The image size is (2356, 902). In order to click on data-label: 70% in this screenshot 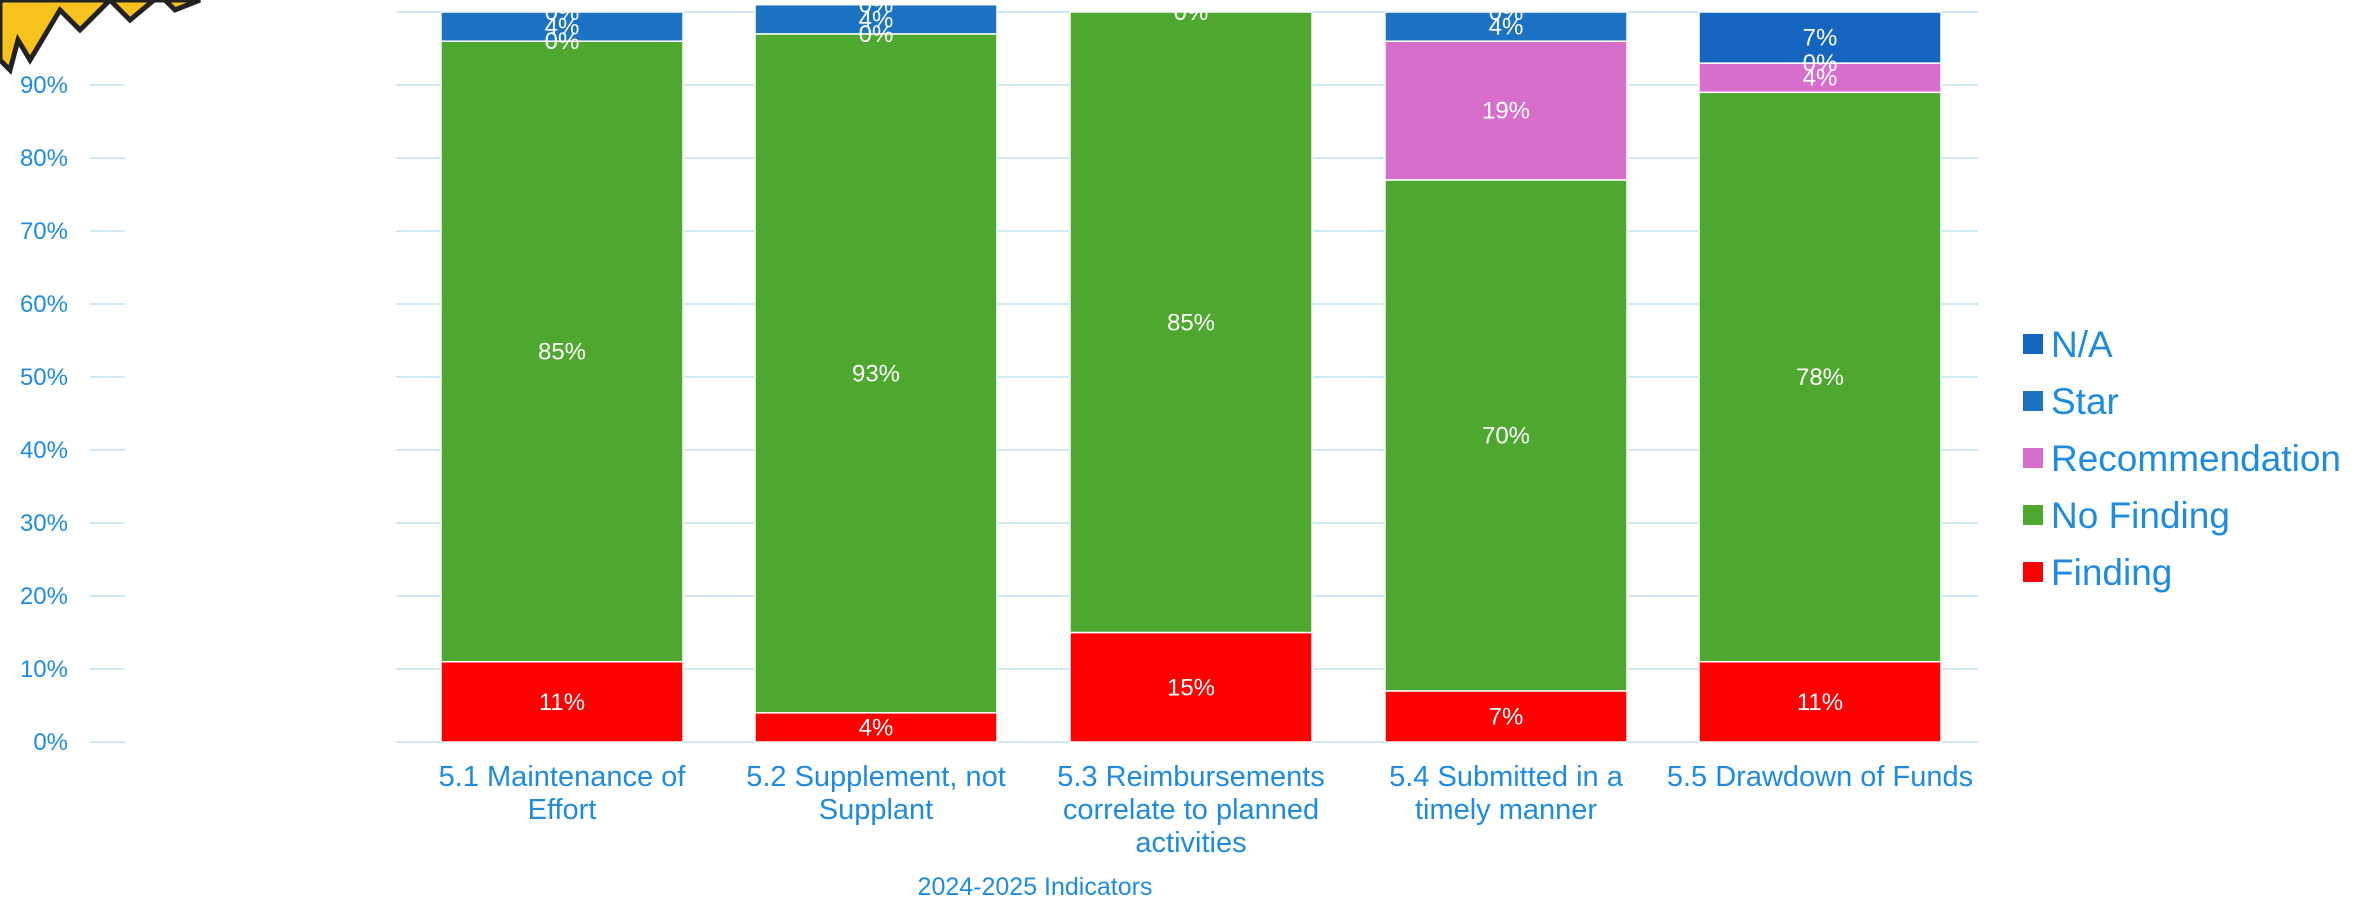, I will do `click(1506, 435)`.